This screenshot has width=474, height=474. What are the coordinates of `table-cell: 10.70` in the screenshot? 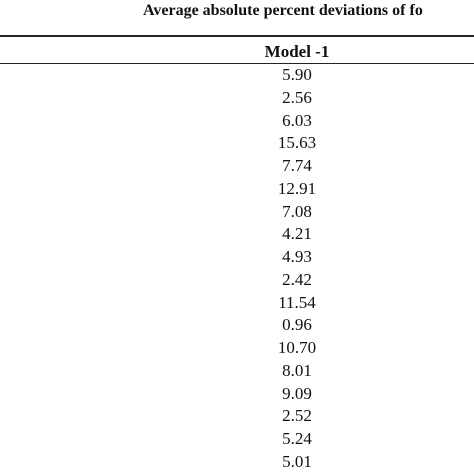 It's located at (297, 348).